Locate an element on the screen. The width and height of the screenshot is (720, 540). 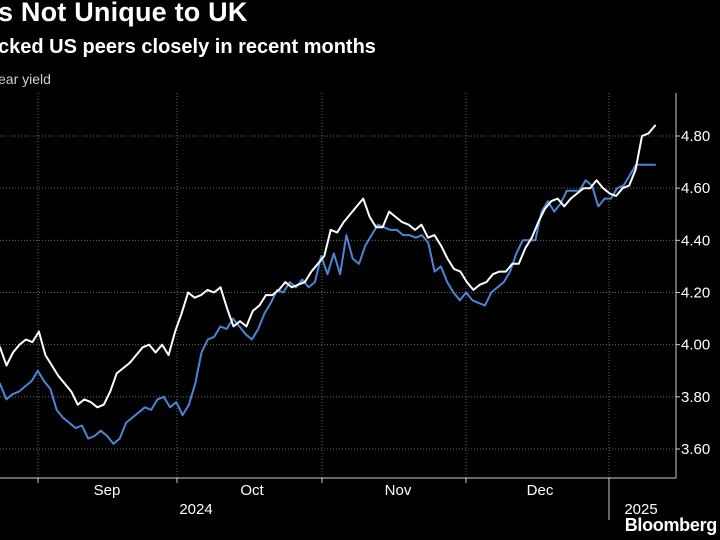
x-tick-label: Sep is located at coordinates (107, 490).